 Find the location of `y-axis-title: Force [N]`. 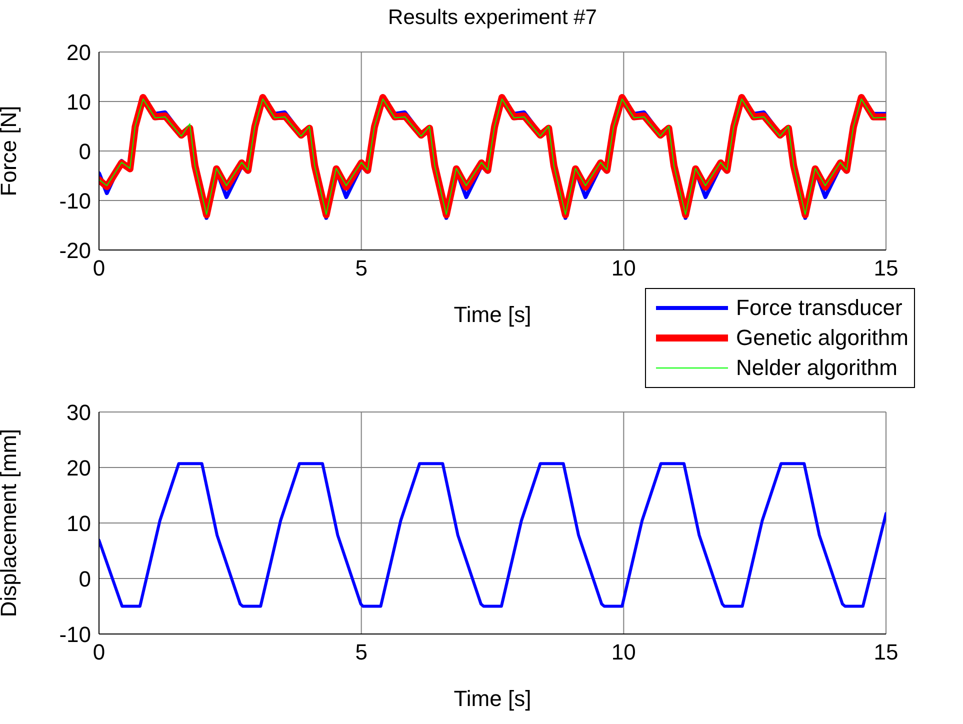

y-axis-title: Force [N] is located at coordinates (10, 151).